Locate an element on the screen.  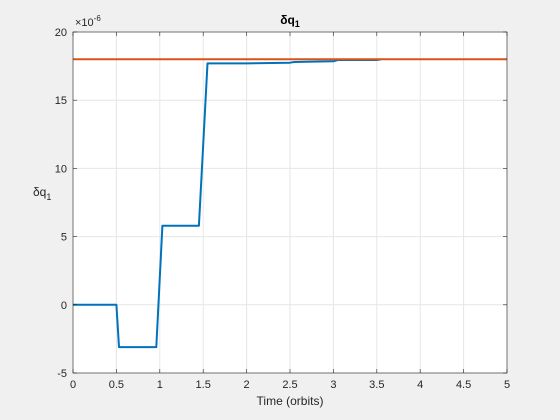
x-tick-label: 3.5 is located at coordinates (376, 385).